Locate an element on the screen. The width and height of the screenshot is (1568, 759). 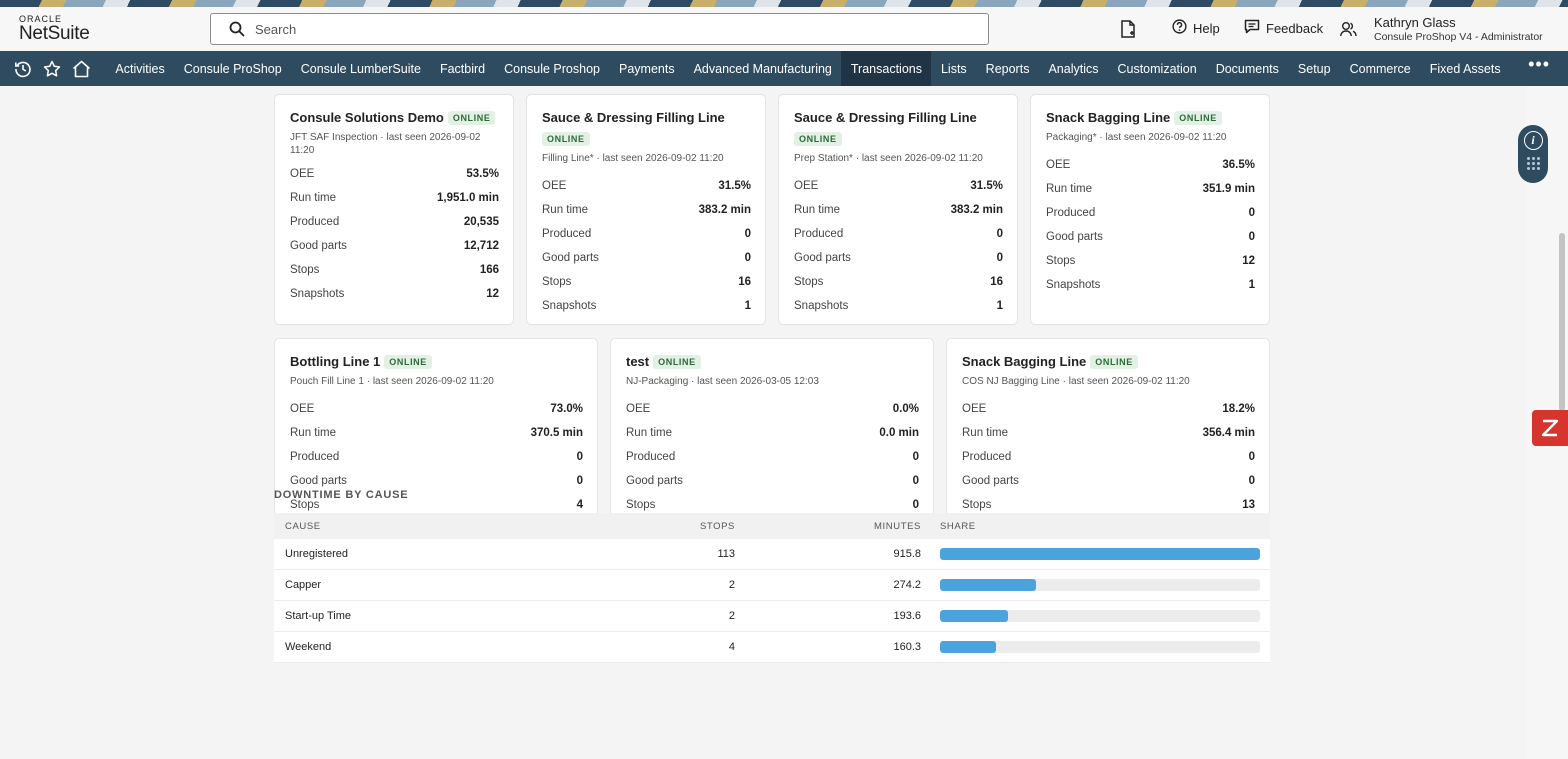
netsuite-logo: ORACLE NetSuite is located at coordinates (54, 29).